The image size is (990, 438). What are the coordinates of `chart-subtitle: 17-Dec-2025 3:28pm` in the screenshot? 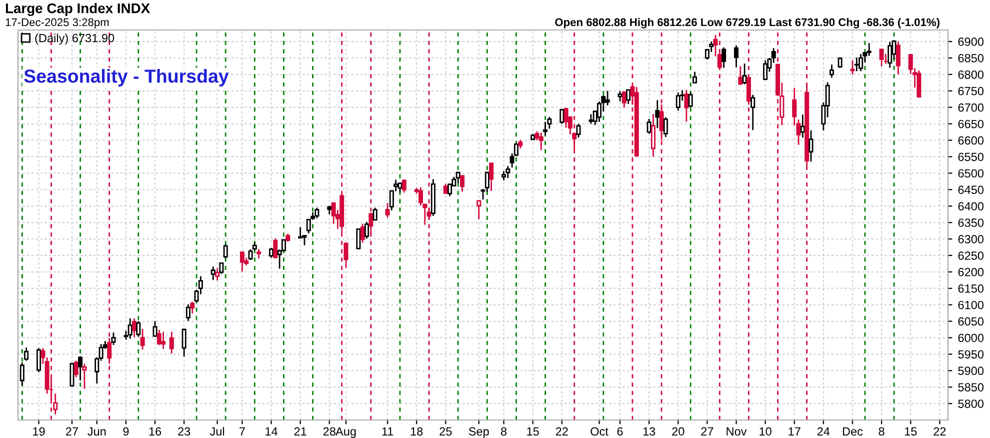 It's located at (57, 23).